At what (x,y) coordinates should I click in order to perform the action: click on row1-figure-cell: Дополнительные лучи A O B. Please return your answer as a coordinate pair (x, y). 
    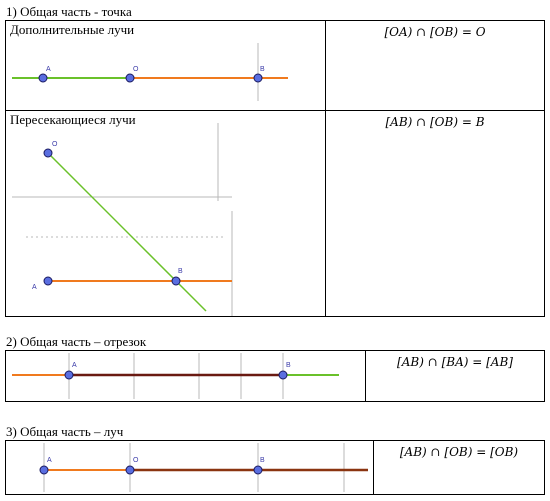
    Looking at the image, I should click on (165, 65).